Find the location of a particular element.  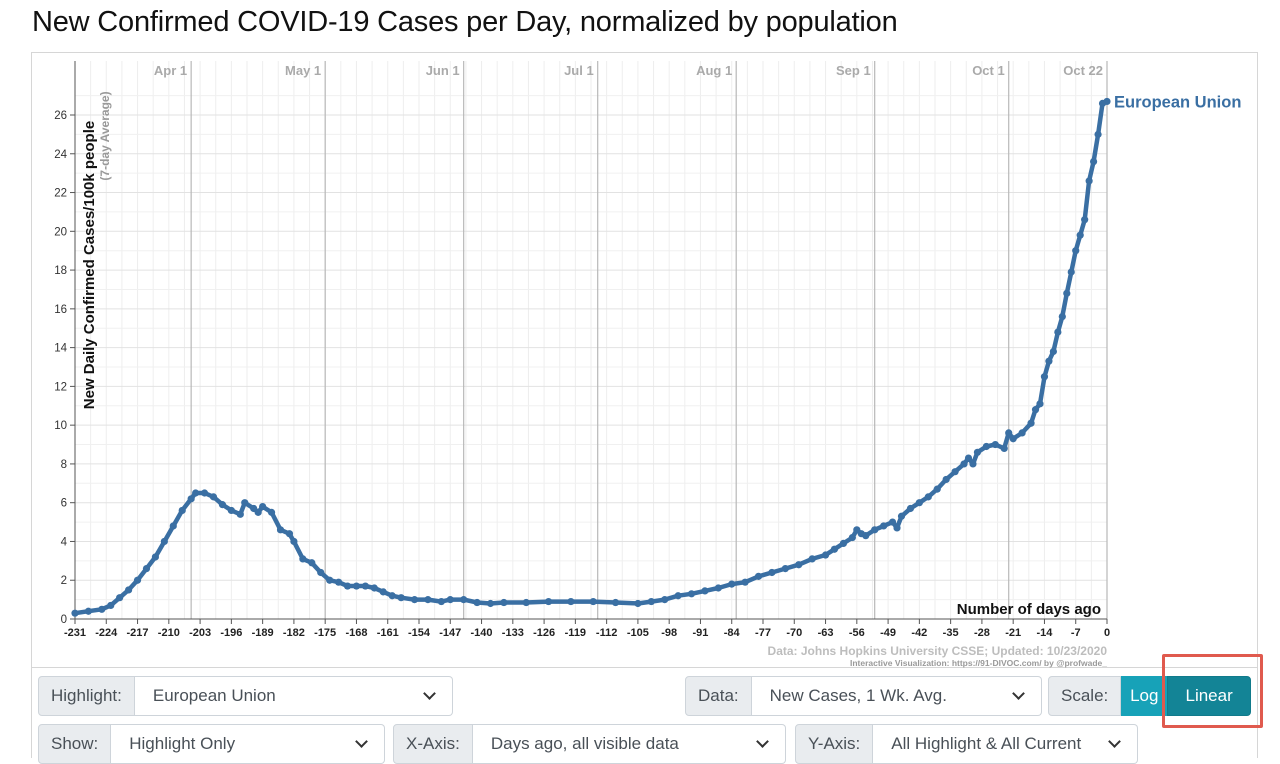

y-axis-subtitle: (7-day Average) is located at coordinates (105, 135).